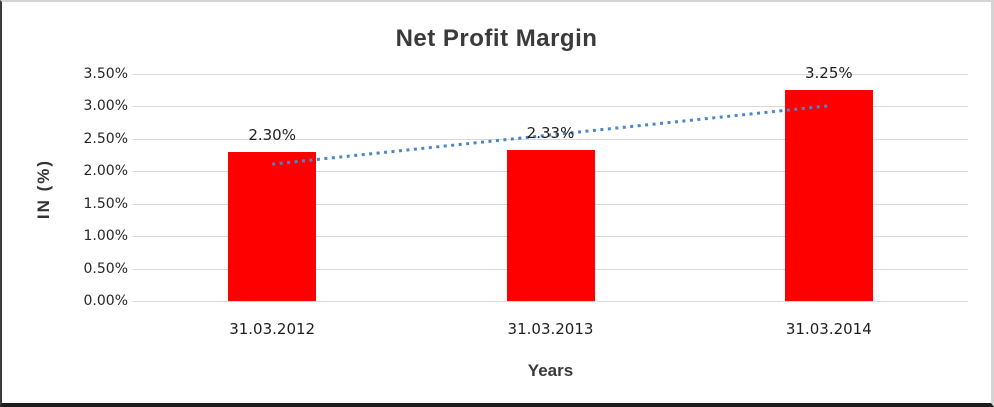 This screenshot has height=407, width=994. Describe the element at coordinates (272, 134) in the screenshot. I see `value-label: 2.30%` at that location.